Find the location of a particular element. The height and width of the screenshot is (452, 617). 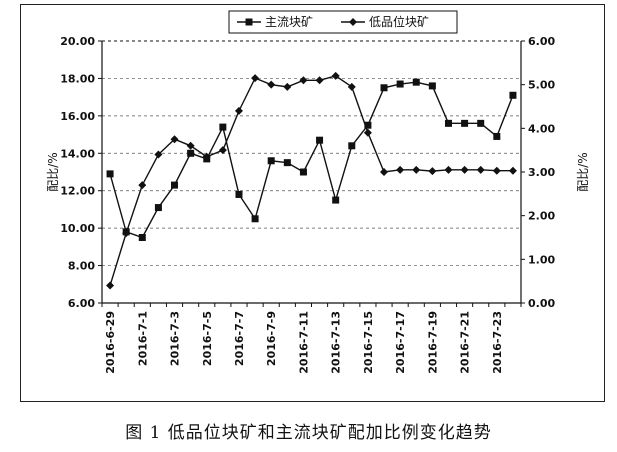

x-tick-label: 2016-7-23 is located at coordinates (497, 342).